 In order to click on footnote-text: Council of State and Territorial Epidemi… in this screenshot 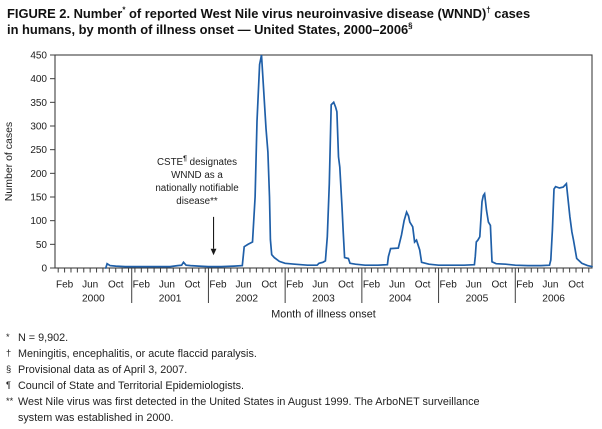, I will do `click(131, 385)`.